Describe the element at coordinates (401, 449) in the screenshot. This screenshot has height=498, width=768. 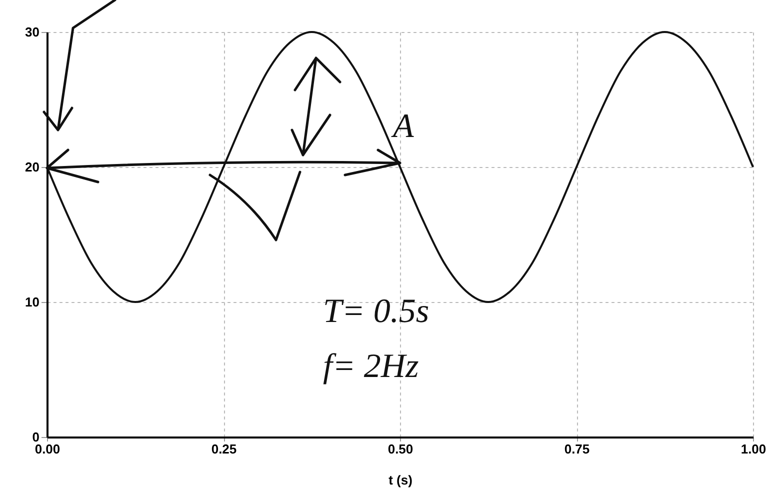
I see `x-tick-label: 0.50` at that location.